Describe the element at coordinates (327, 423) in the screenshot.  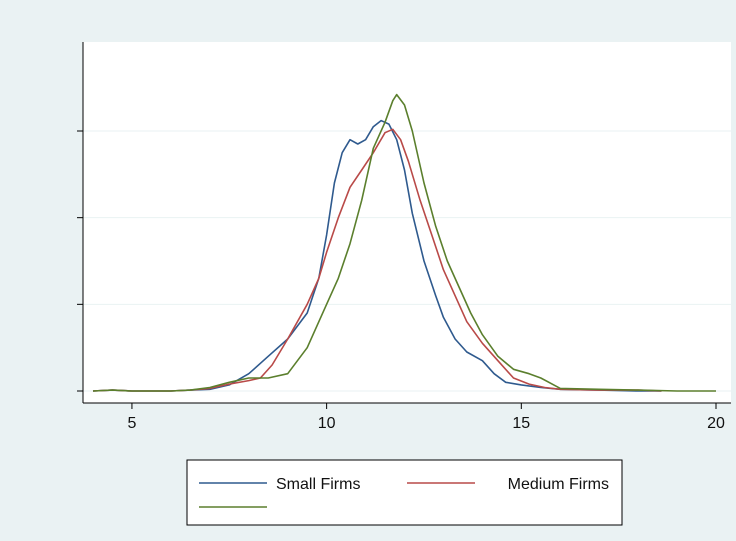
I see `x-tick-label: 10` at that location.